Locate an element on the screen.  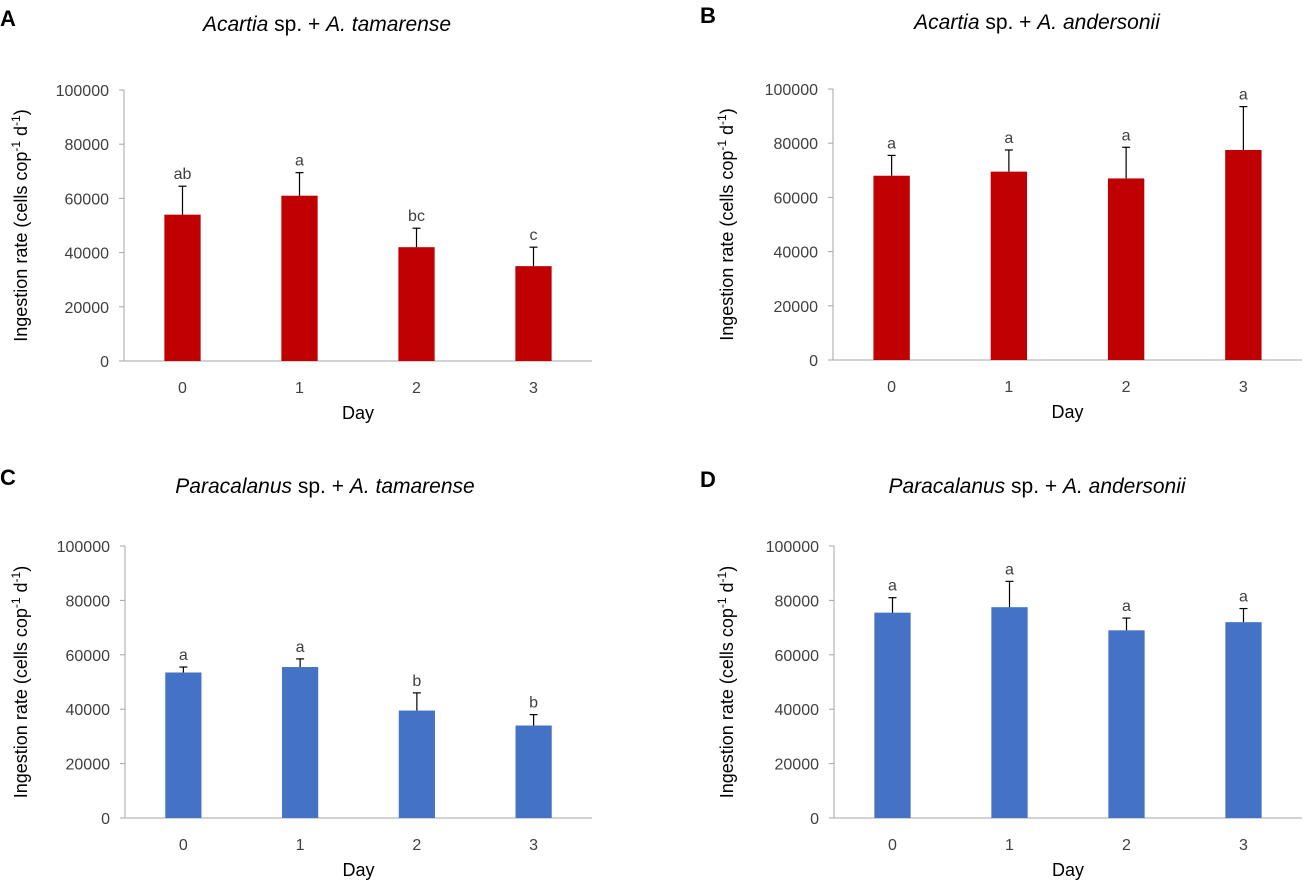
significance-letter: bc is located at coordinates (416, 216).